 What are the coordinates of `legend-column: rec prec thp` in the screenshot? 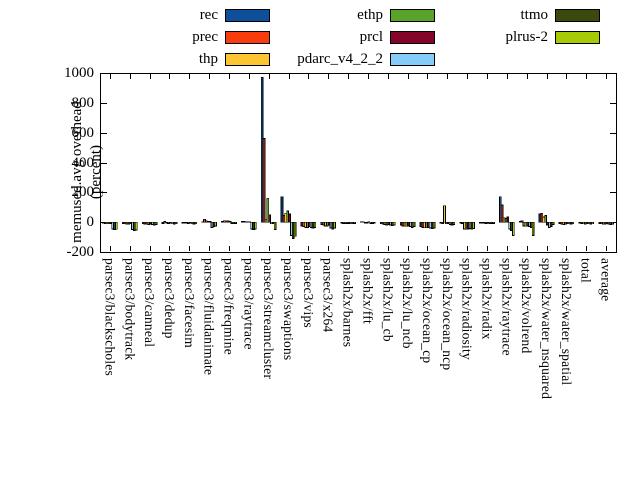 It's located at (164, 41).